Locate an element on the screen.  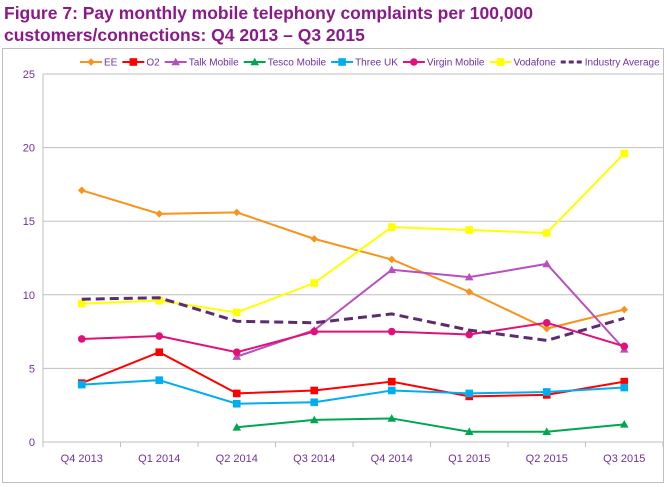
series-three-uk is located at coordinates (353, 392).